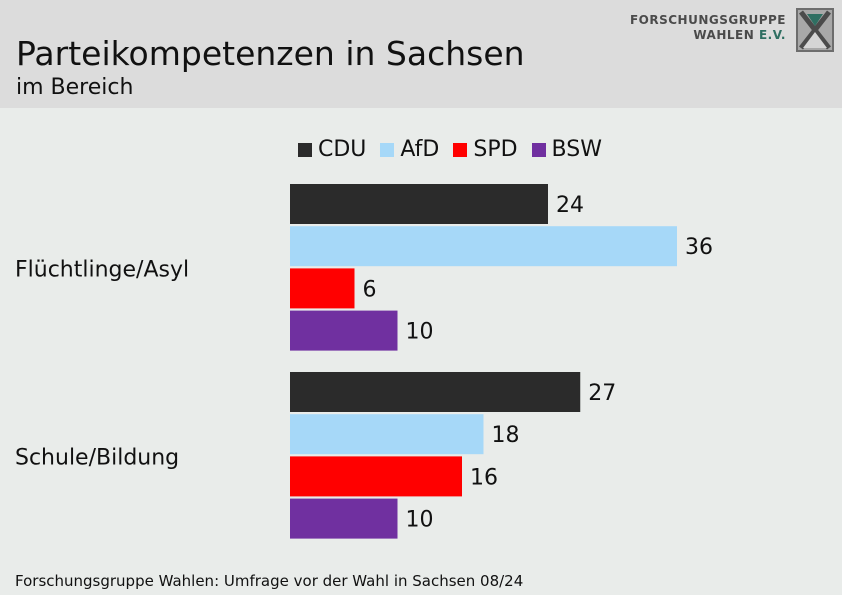 The height and width of the screenshot is (595, 842). I want to click on legend-swatch-cdu, so click(305, 150).